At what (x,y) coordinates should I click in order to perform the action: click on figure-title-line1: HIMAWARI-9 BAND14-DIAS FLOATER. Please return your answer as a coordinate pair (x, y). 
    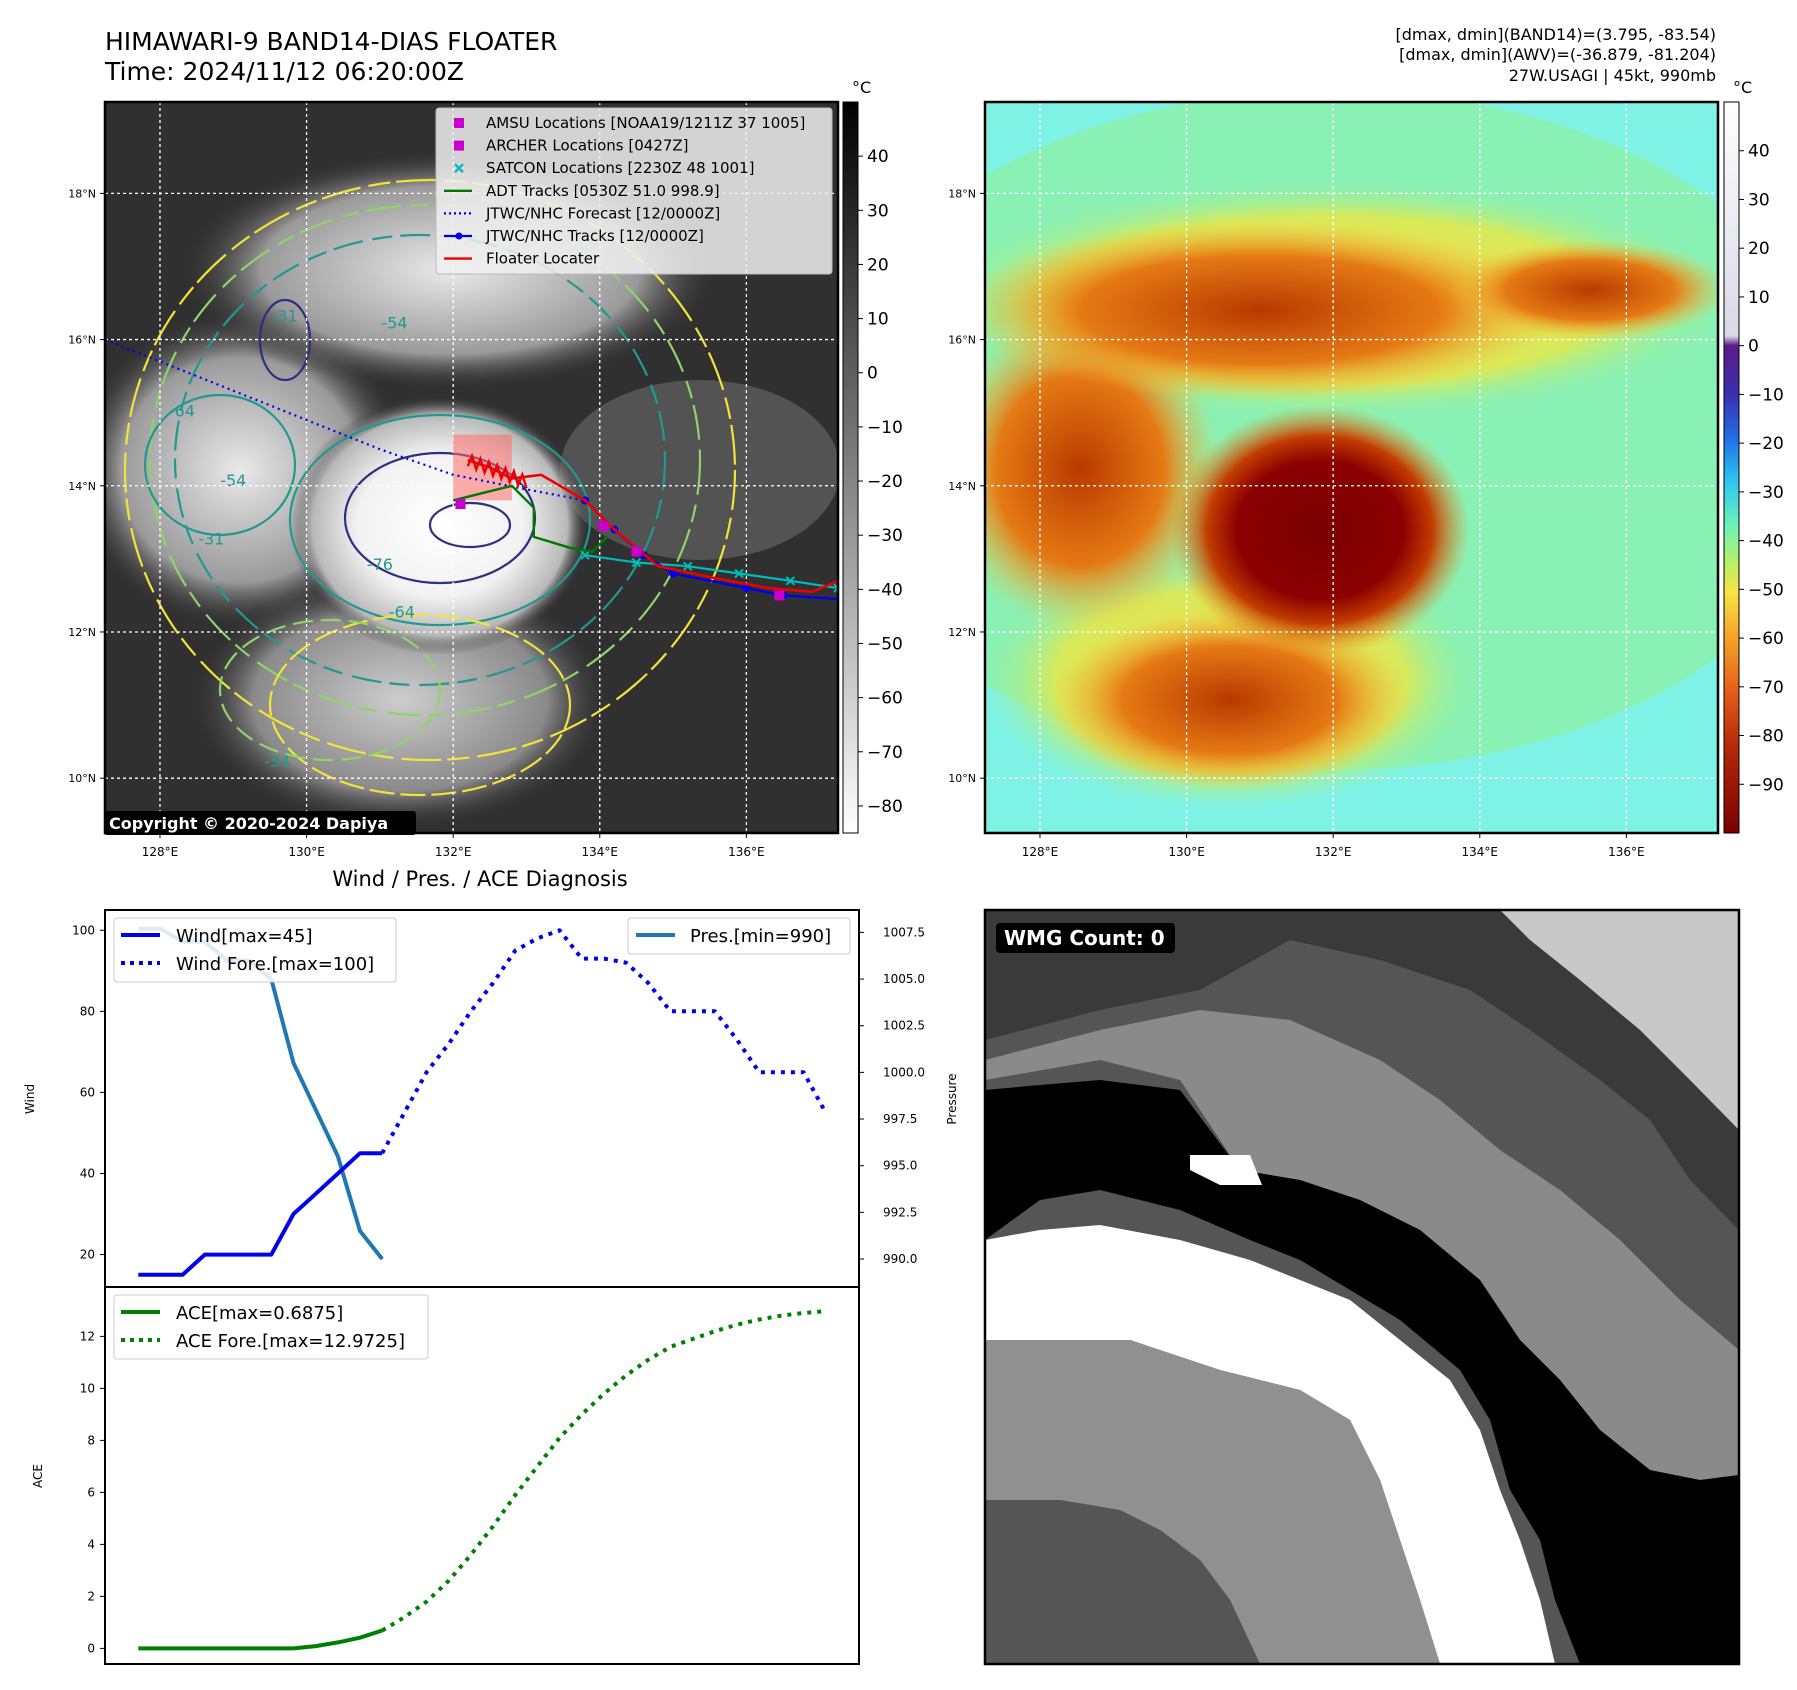
    Looking at the image, I should click on (331, 41).